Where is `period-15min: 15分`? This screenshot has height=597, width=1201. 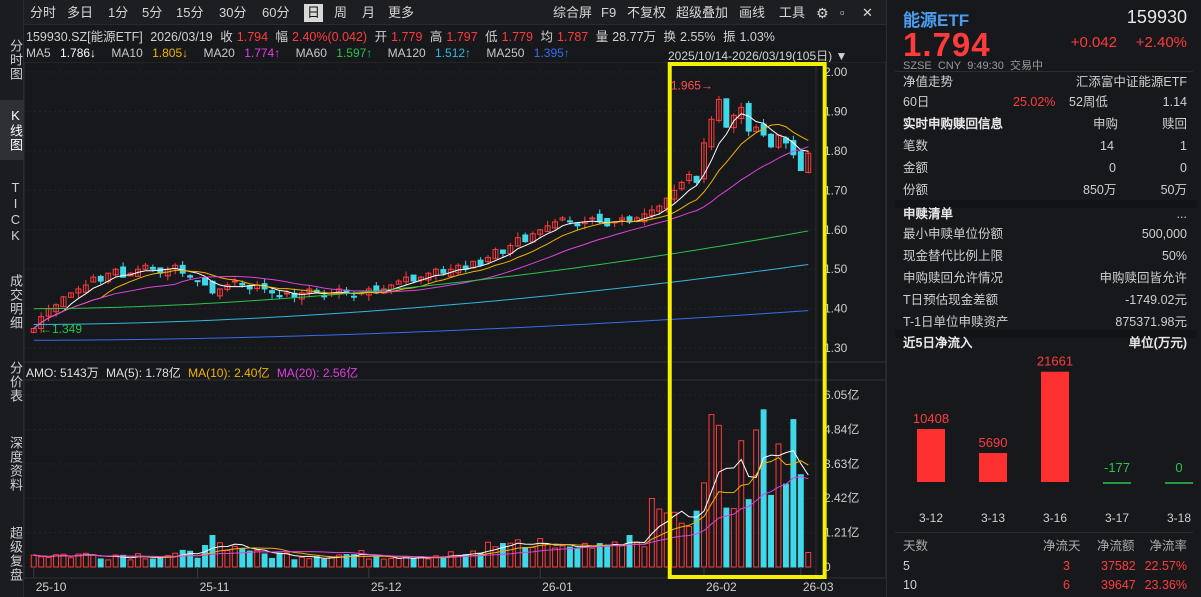
period-15min: 15分 is located at coordinates (190, 12).